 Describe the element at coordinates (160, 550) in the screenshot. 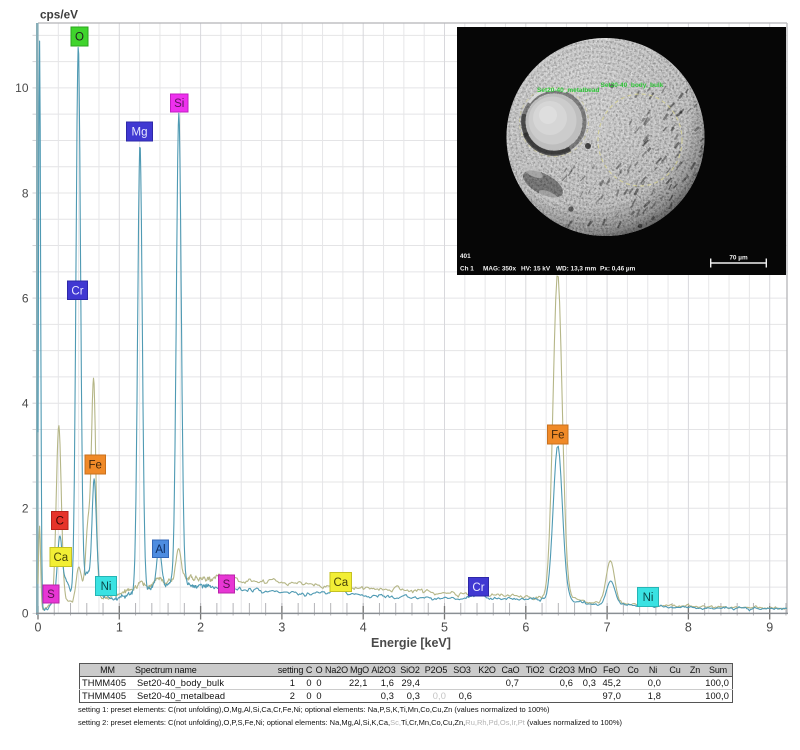

I see `svg-text: Al` at that location.